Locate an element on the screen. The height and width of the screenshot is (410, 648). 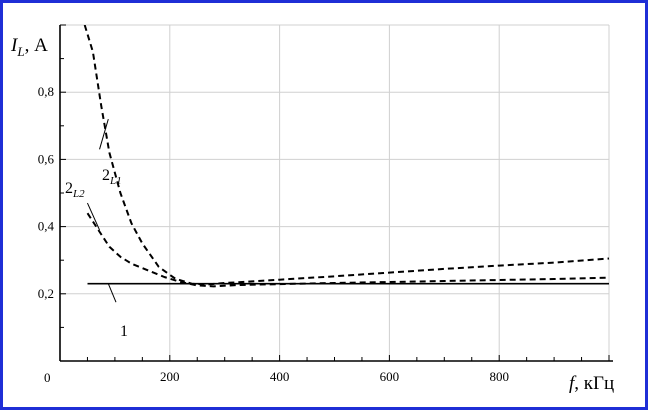
y-tick-label-2: 0,6 is located at coordinates (46, 158).